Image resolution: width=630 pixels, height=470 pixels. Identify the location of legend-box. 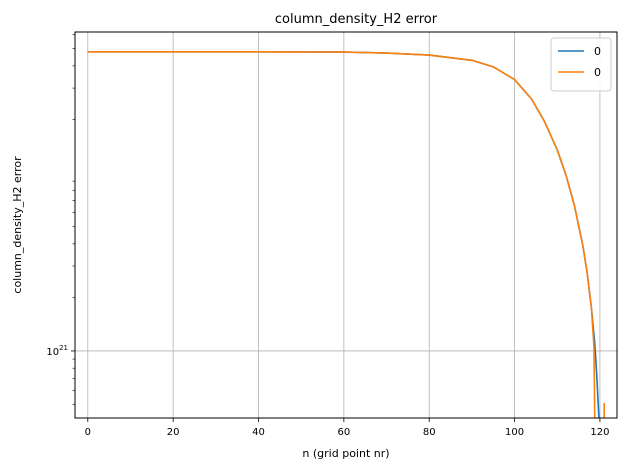
(581, 64).